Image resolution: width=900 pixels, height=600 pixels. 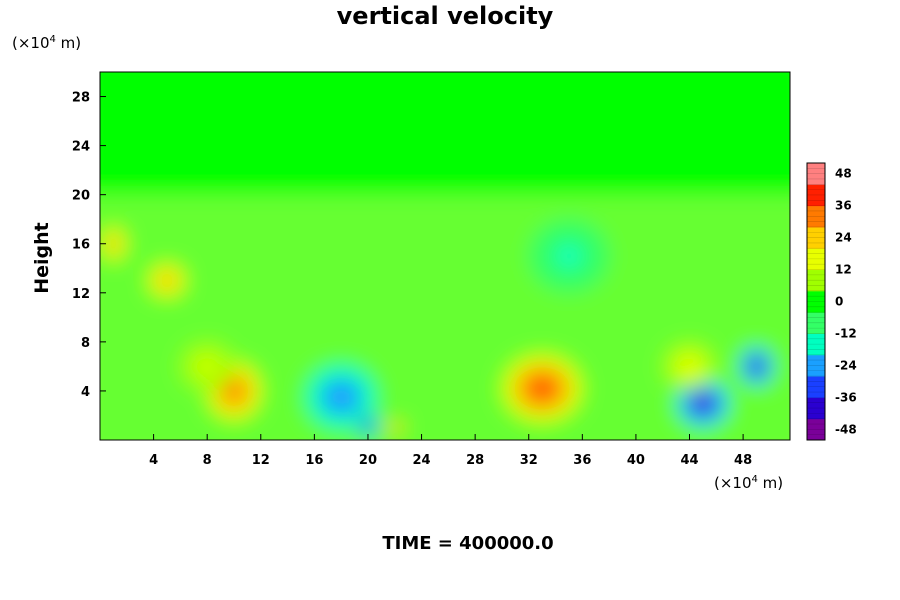 I want to click on colorbar-tick-label: -48, so click(x=846, y=429).